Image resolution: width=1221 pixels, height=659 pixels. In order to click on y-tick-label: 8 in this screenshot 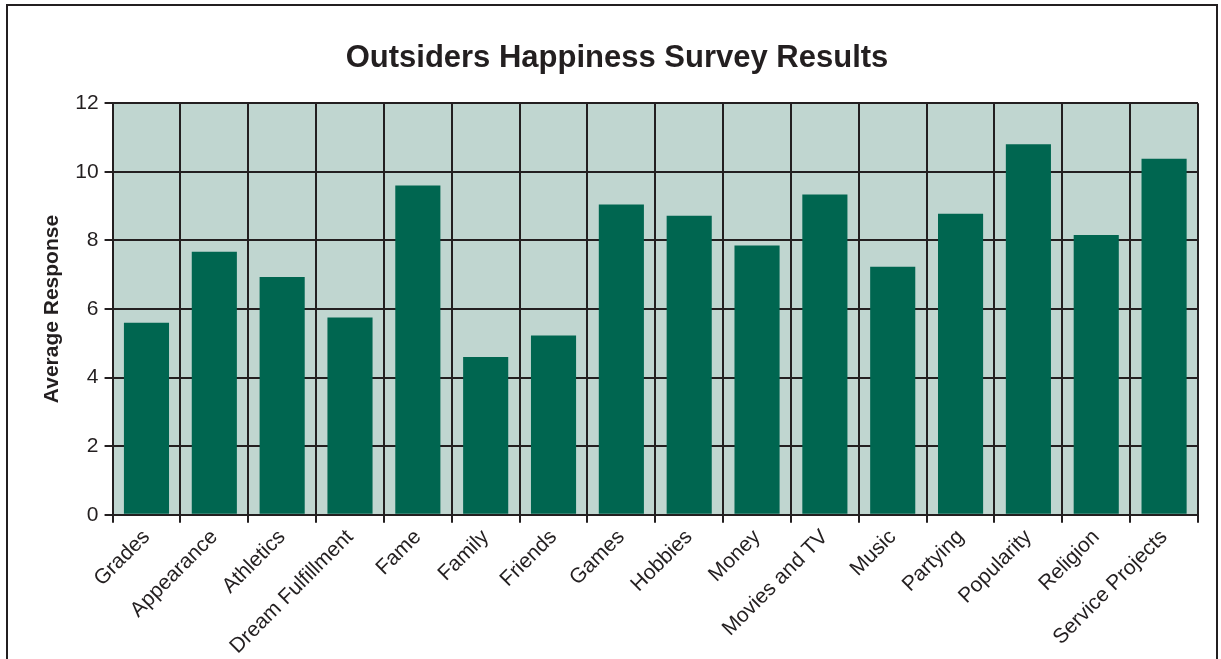, I will do `click(92, 239)`.